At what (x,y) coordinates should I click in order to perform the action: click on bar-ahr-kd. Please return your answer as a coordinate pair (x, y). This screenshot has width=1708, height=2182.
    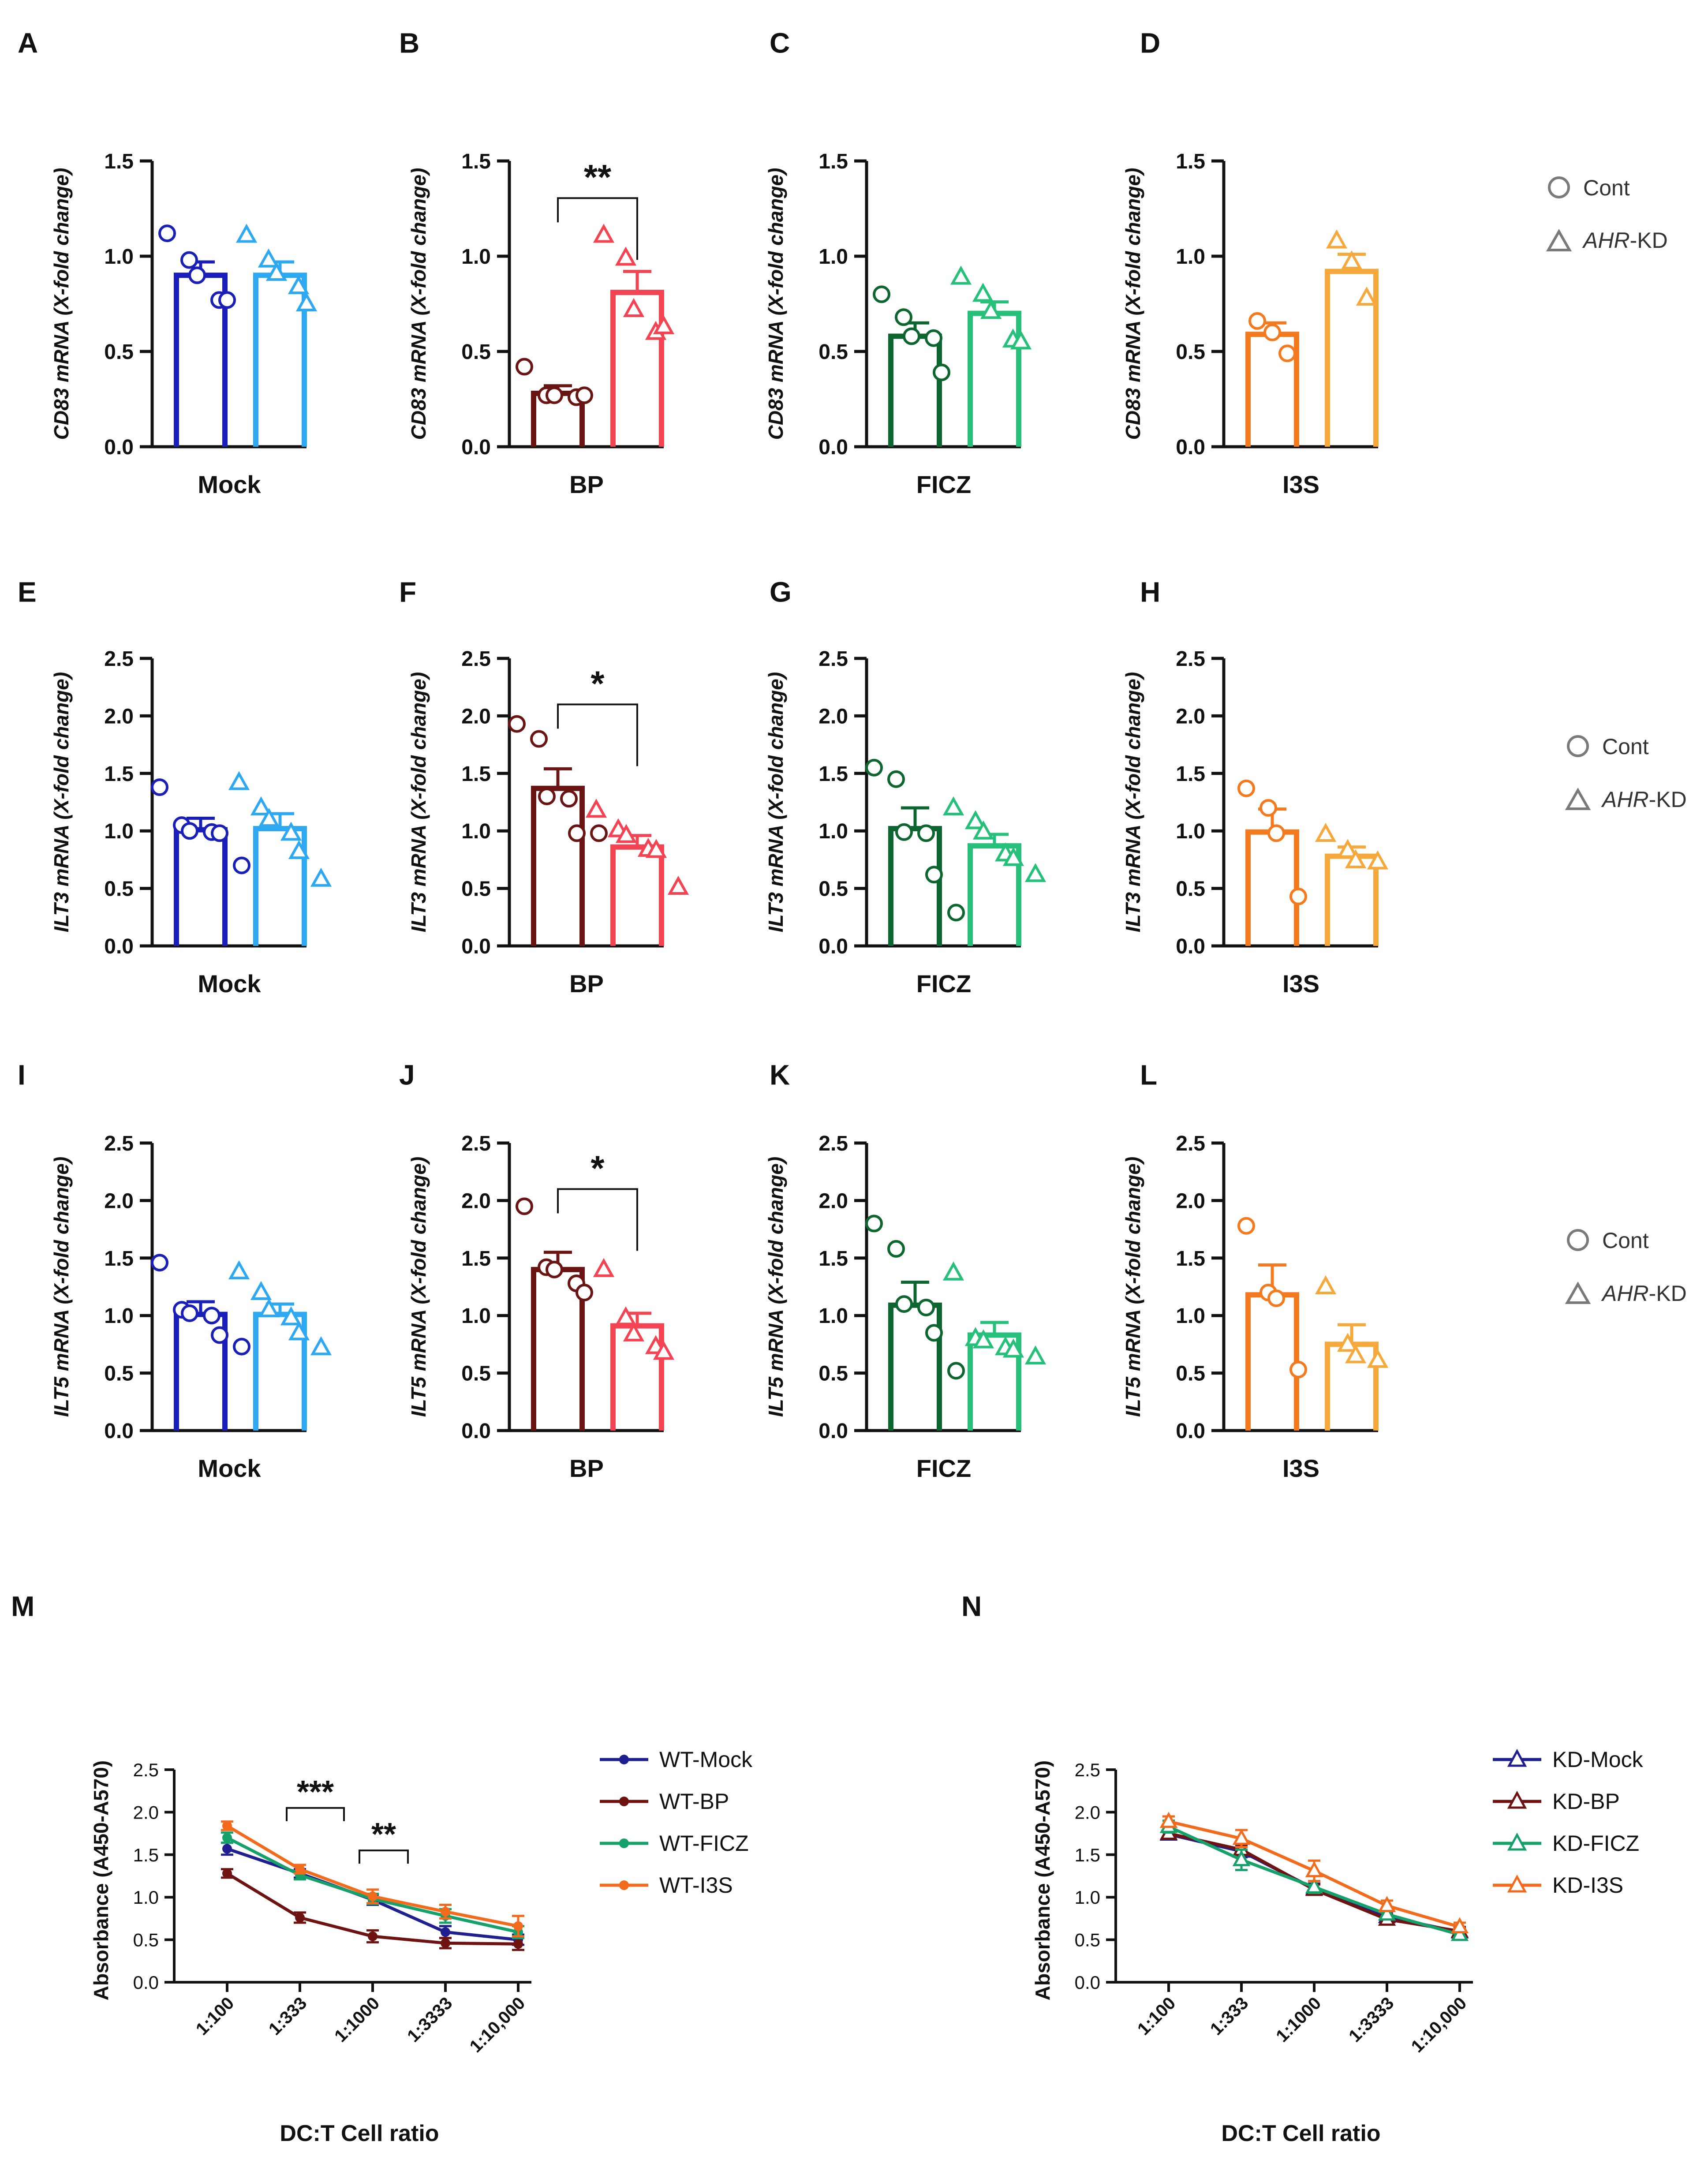
    Looking at the image, I should click on (280, 360).